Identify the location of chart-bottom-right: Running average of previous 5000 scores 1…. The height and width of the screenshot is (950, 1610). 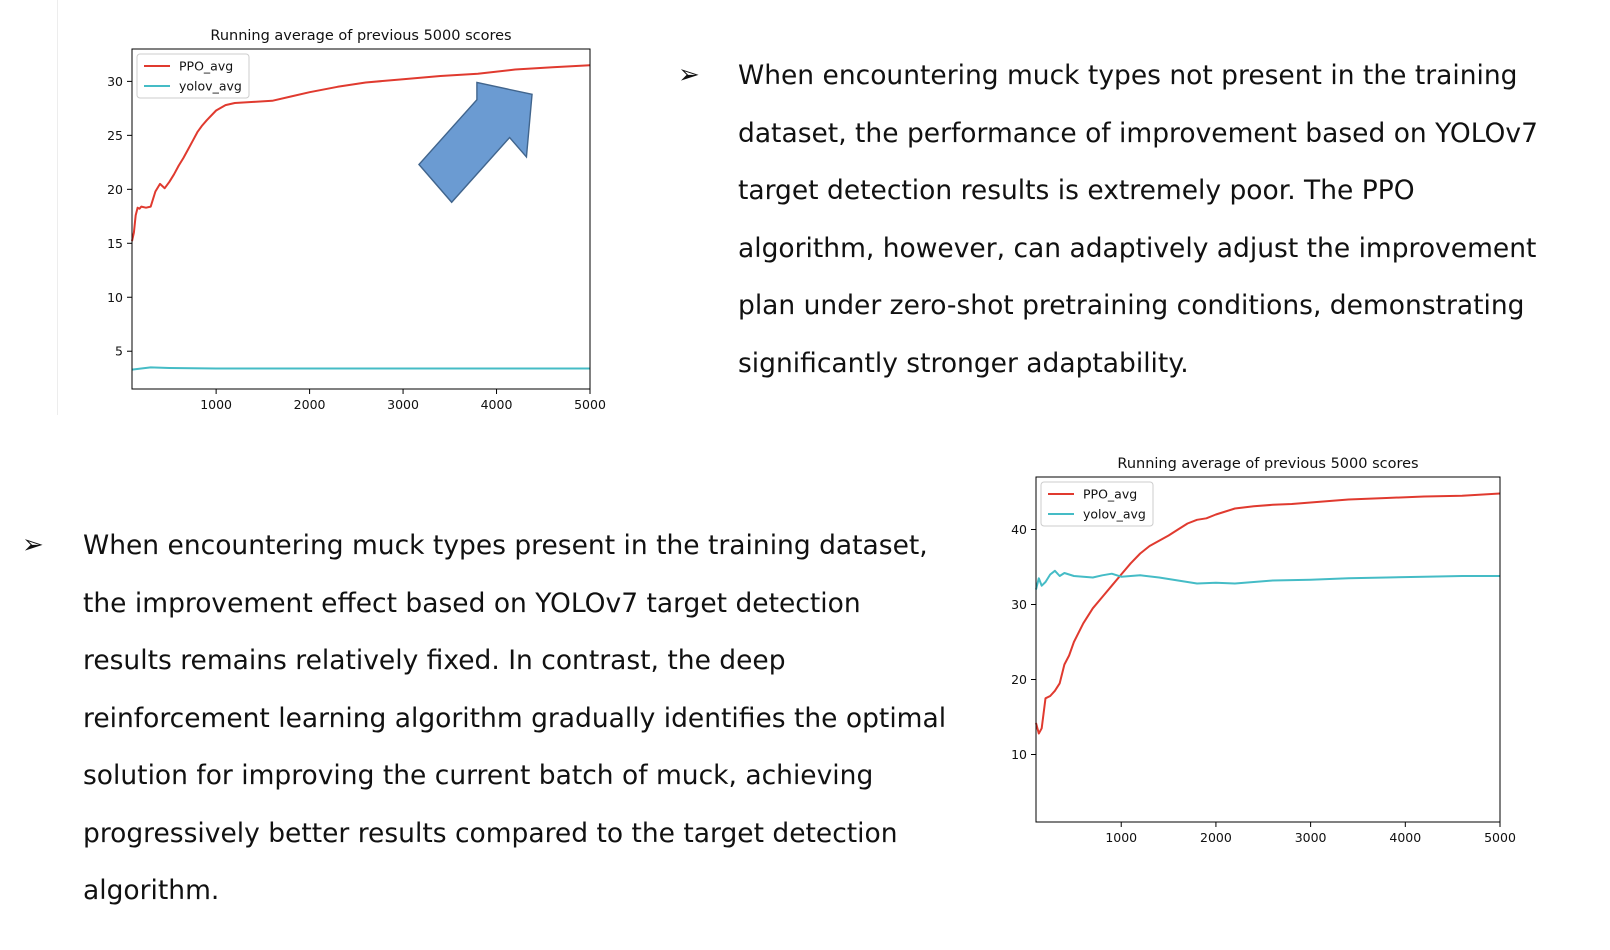
(1263, 650).